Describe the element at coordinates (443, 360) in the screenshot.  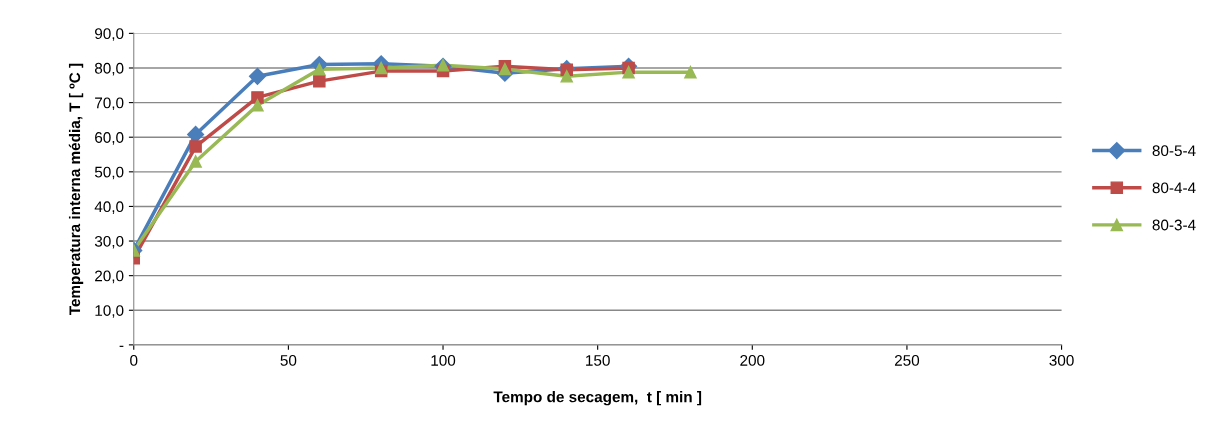
I see `x-tick-label: 100` at that location.